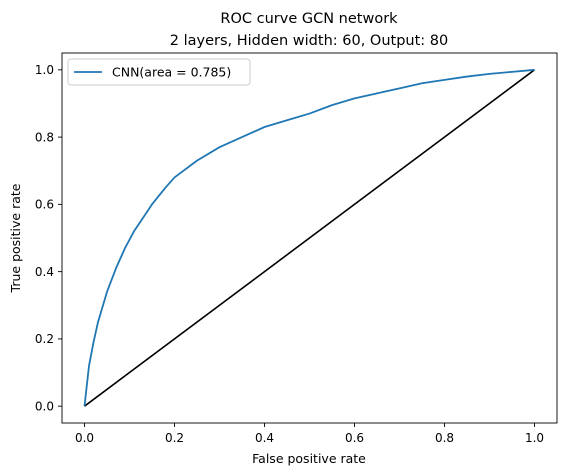  I want to click on legend: CNN(area = 0.785), so click(159, 72).